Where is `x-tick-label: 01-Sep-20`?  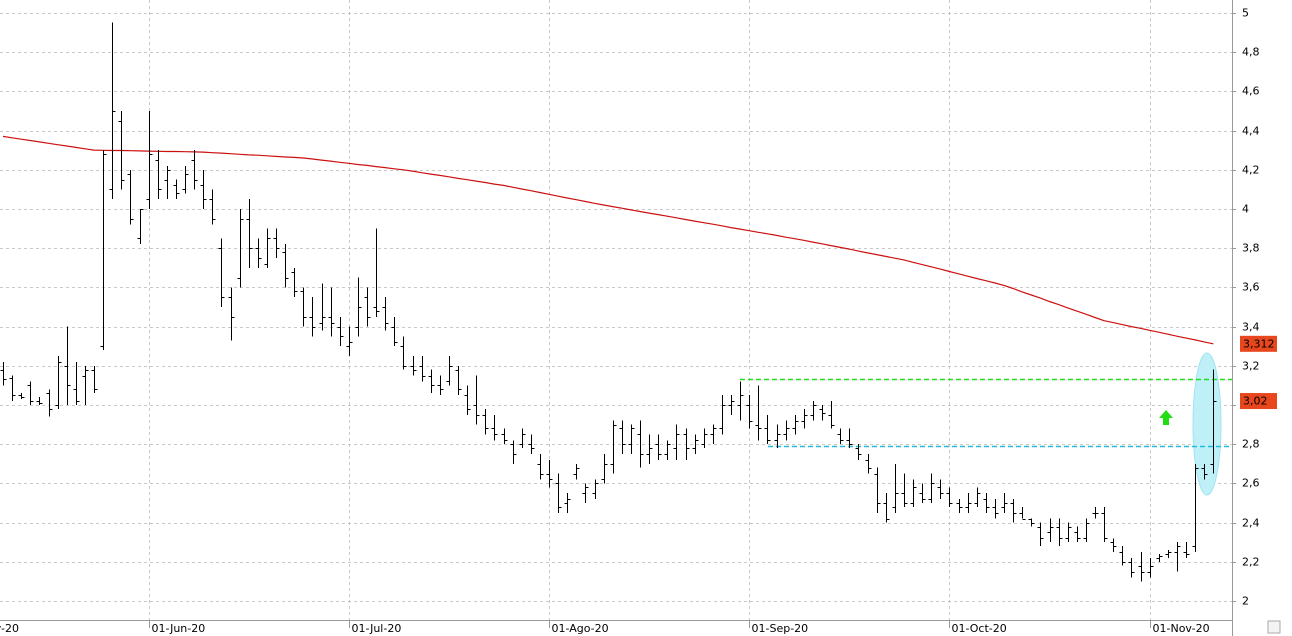 x-tick-label: 01-Sep-20 is located at coordinates (780, 628).